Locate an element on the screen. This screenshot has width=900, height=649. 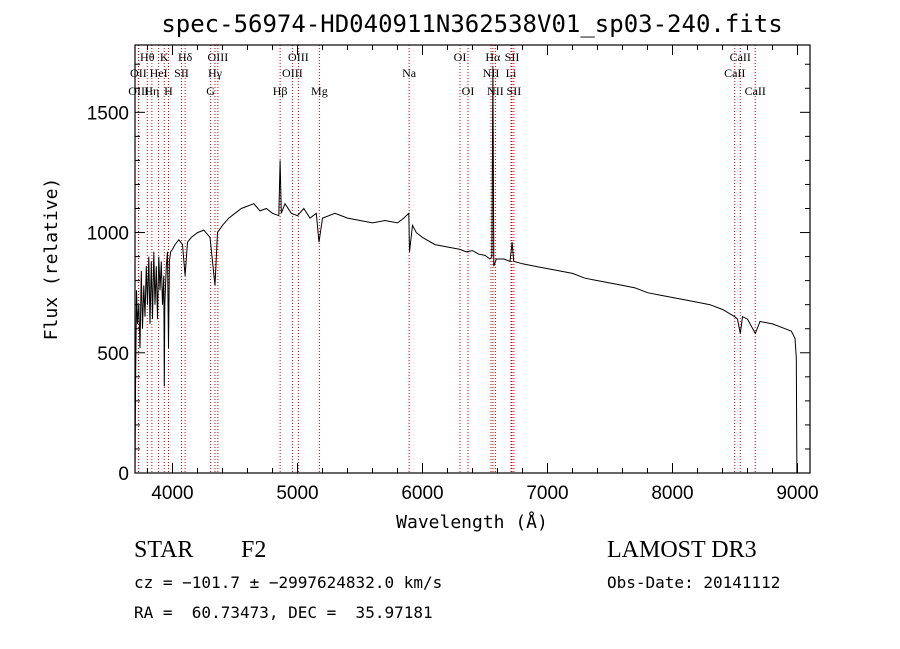
x-tick-label: 5000 is located at coordinates (297, 493).